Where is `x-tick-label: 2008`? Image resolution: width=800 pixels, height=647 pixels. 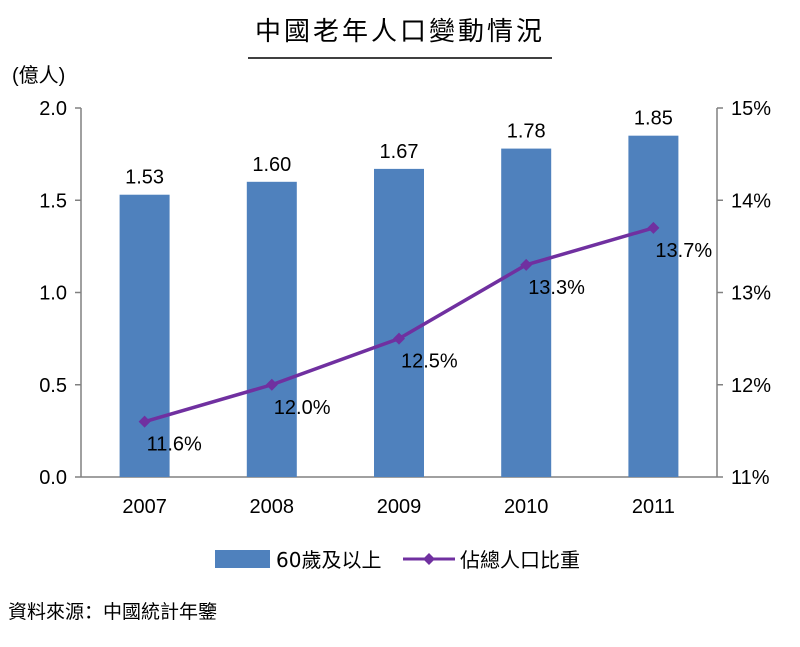 x-tick-label: 2008 is located at coordinates (272, 507).